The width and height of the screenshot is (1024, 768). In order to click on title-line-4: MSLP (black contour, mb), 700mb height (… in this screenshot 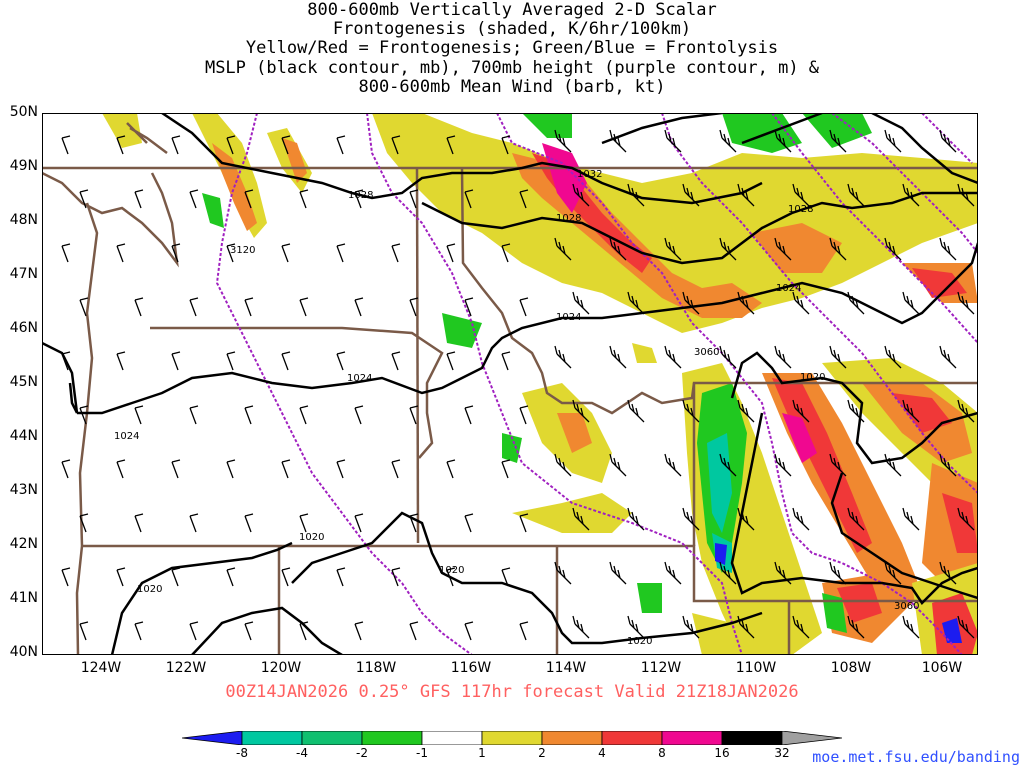, I will do `click(512, 67)`.